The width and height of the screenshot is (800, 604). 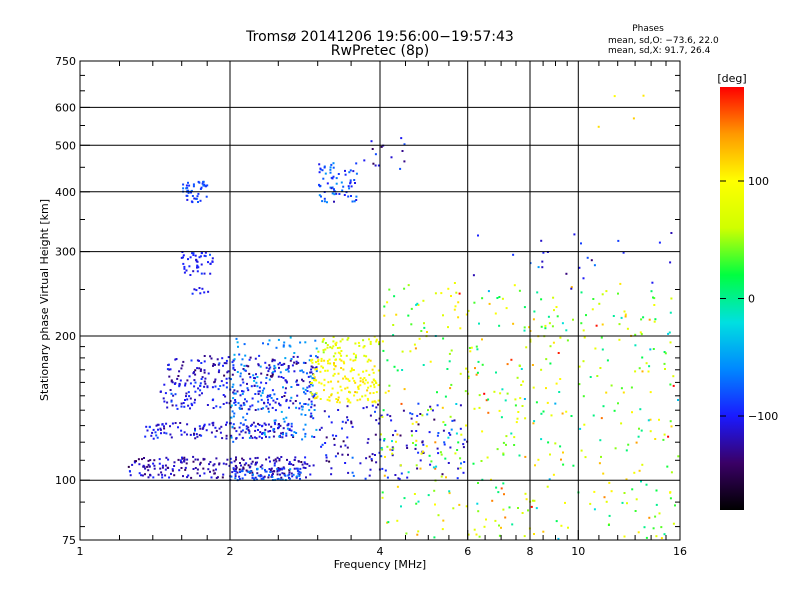 What do you see at coordinates (530, 551) in the screenshot?
I see `x-tick-label: 8` at bounding box center [530, 551].